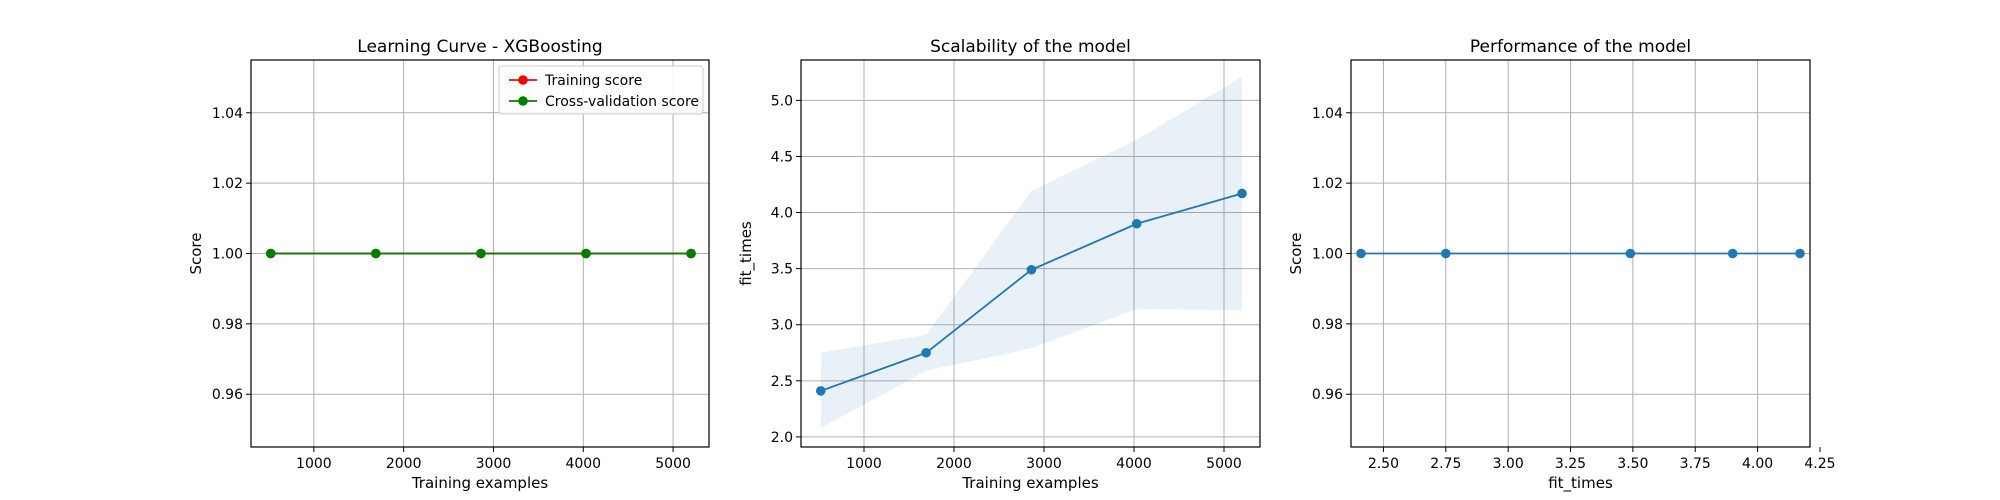 This screenshot has width=2000, height=500. What do you see at coordinates (1580, 47) in the screenshot?
I see `chart-title: Performance of the model` at bounding box center [1580, 47].